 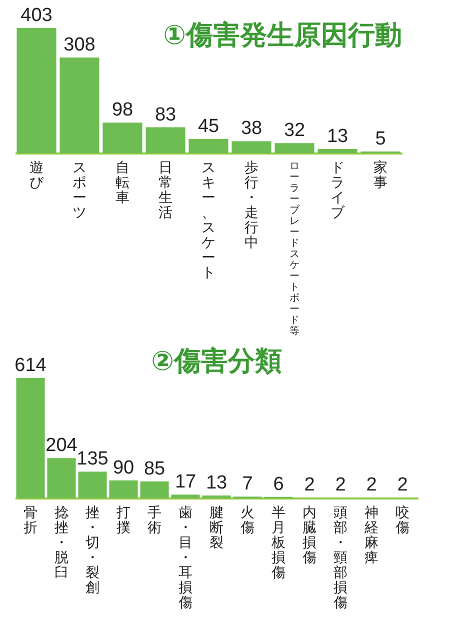 I want to click on data-label: 98, so click(x=123, y=110).